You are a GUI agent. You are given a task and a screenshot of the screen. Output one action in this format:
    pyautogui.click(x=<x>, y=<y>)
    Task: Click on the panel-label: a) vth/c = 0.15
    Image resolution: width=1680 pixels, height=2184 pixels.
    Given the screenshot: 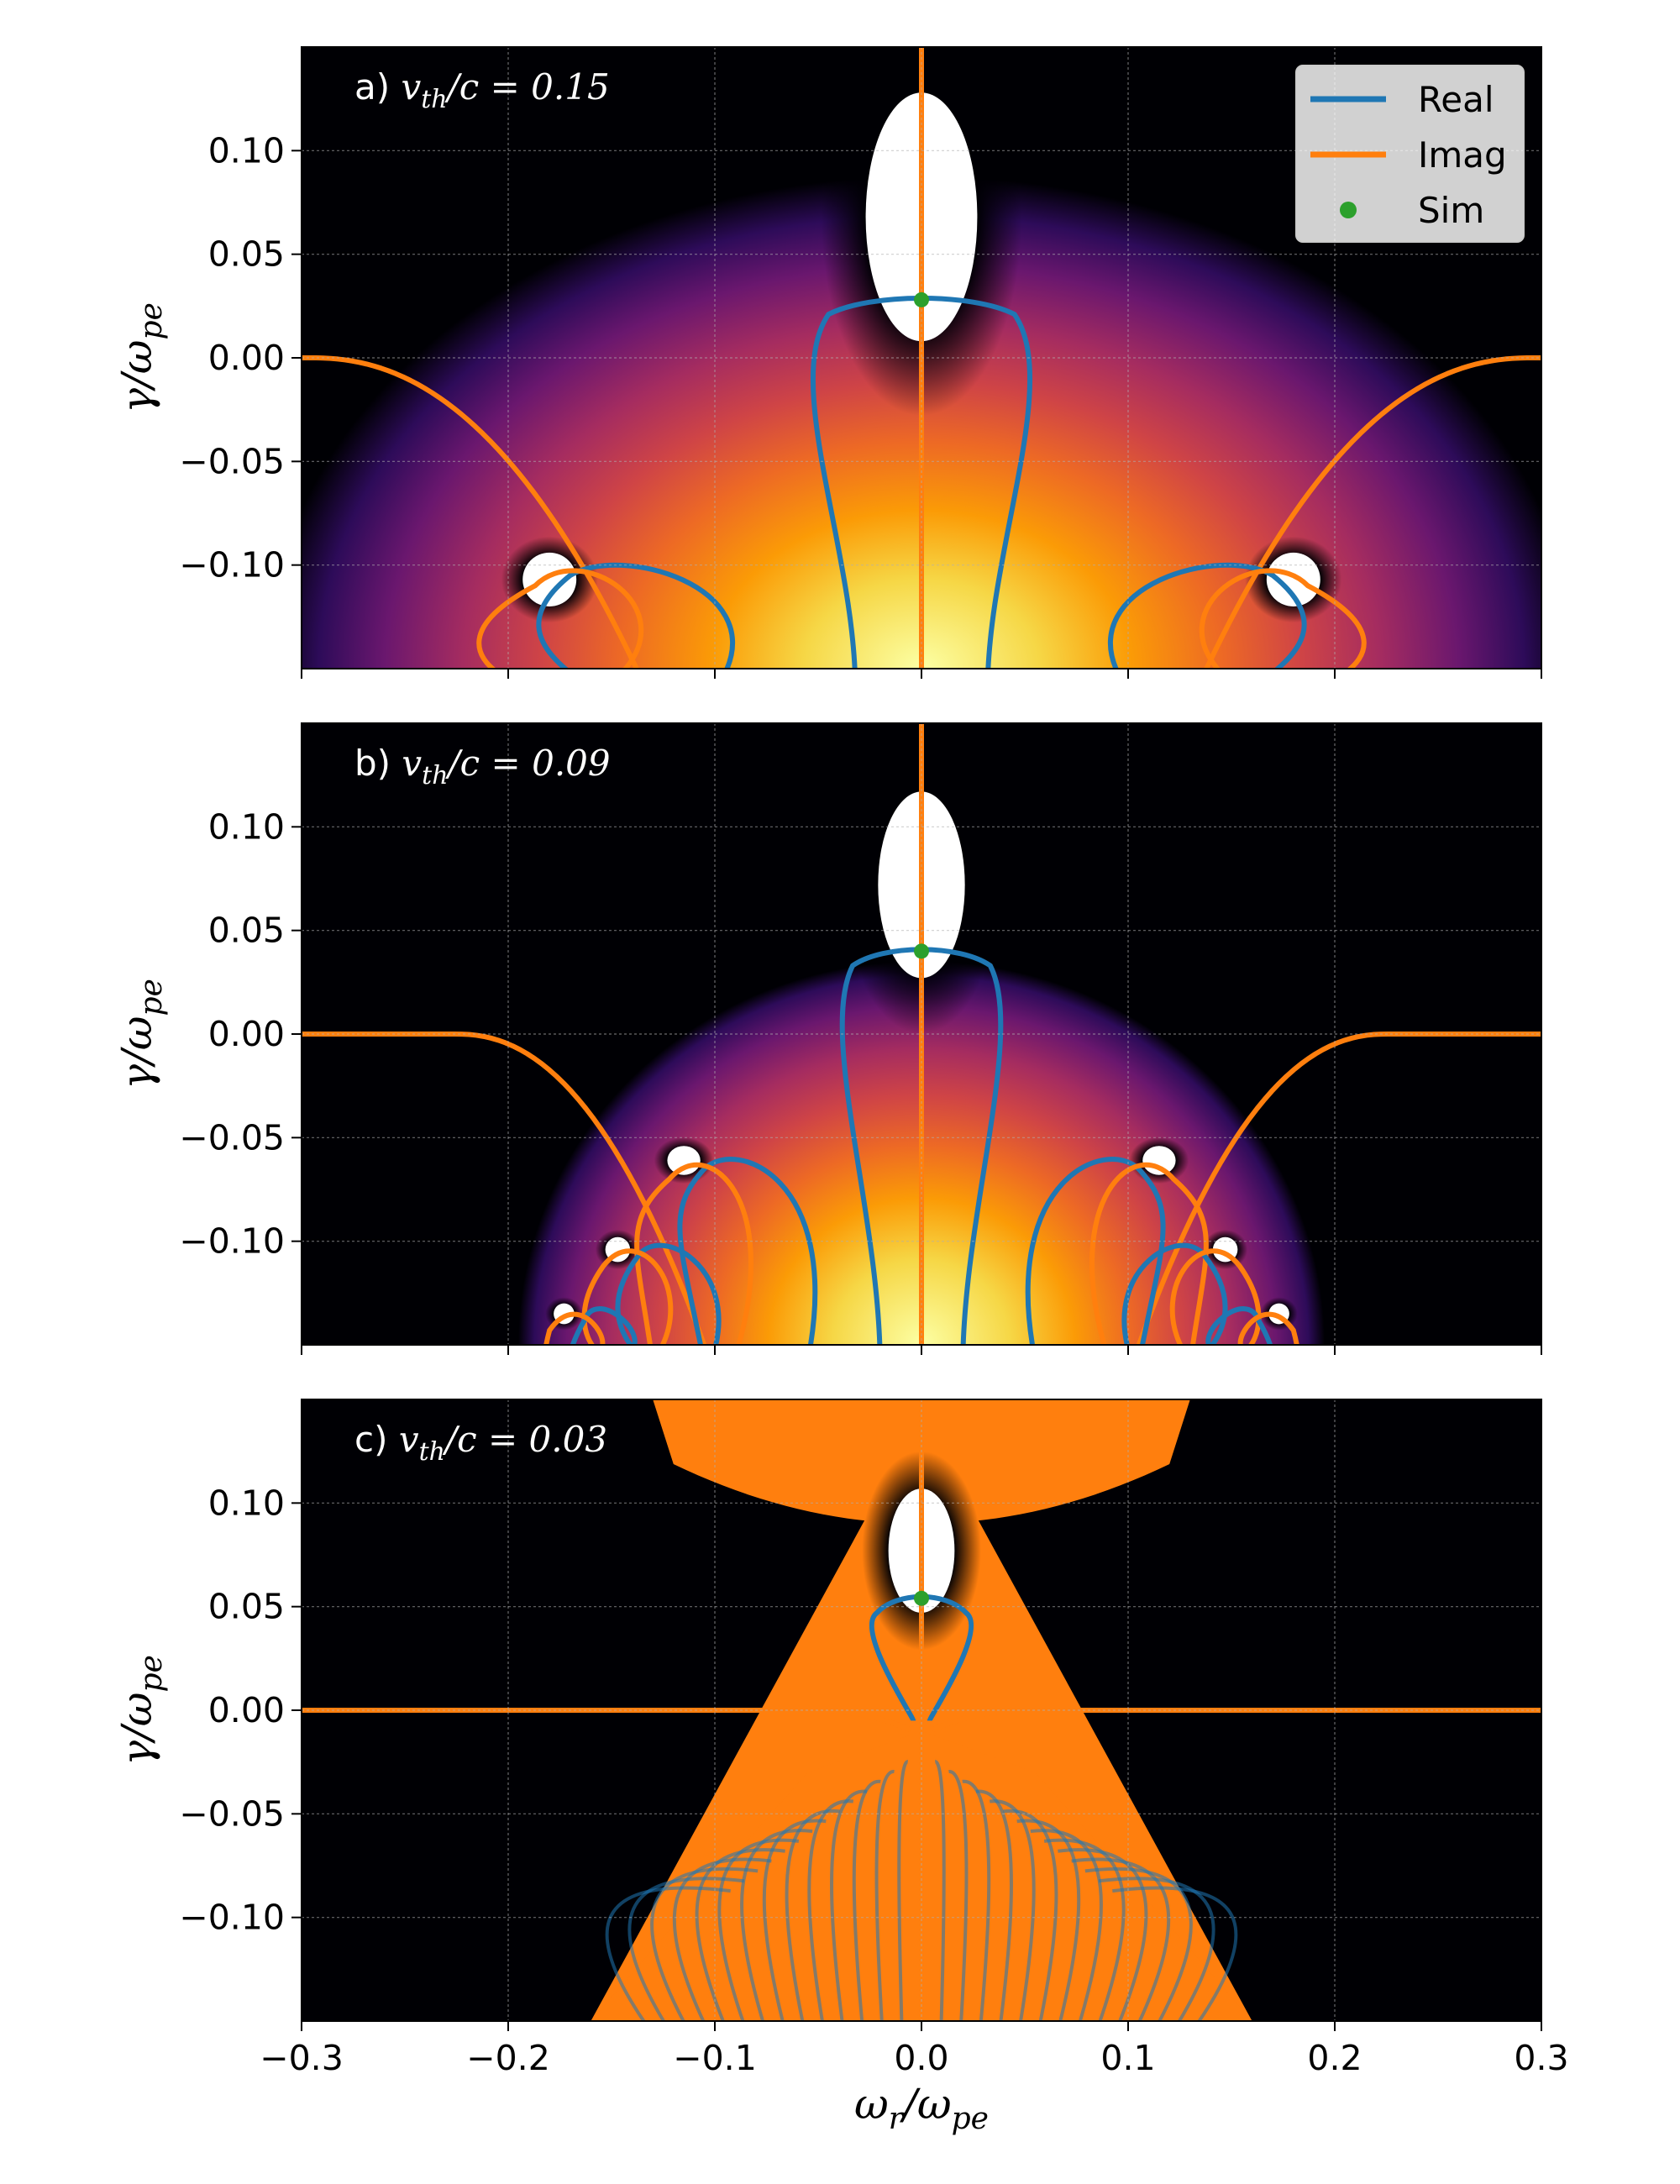 What is the action you would take?
    pyautogui.click(x=482, y=90)
    